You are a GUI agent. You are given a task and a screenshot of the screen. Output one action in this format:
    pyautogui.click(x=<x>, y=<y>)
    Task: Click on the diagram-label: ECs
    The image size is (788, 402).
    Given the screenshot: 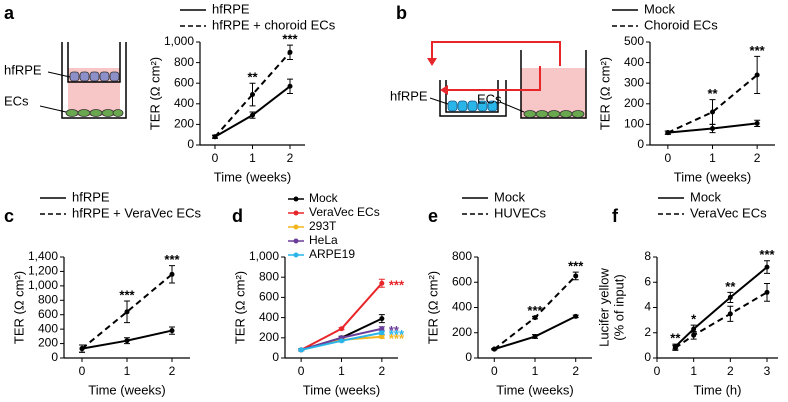 What is the action you would take?
    pyautogui.click(x=489, y=98)
    